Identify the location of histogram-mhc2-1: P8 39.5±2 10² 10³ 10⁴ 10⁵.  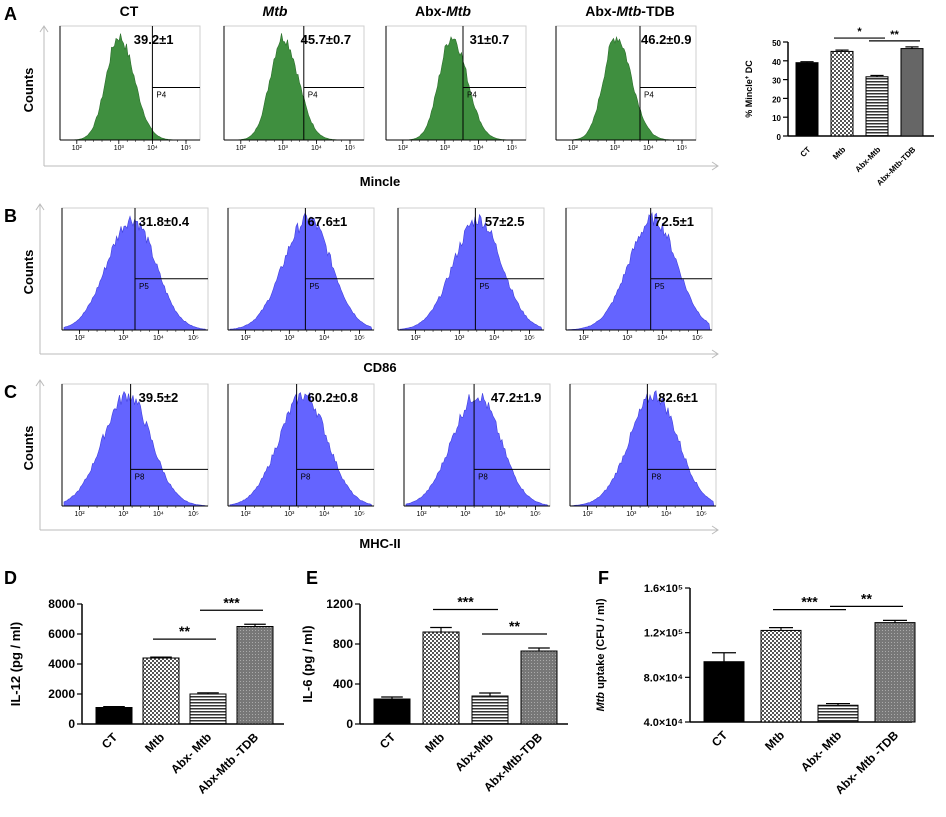
(135, 450).